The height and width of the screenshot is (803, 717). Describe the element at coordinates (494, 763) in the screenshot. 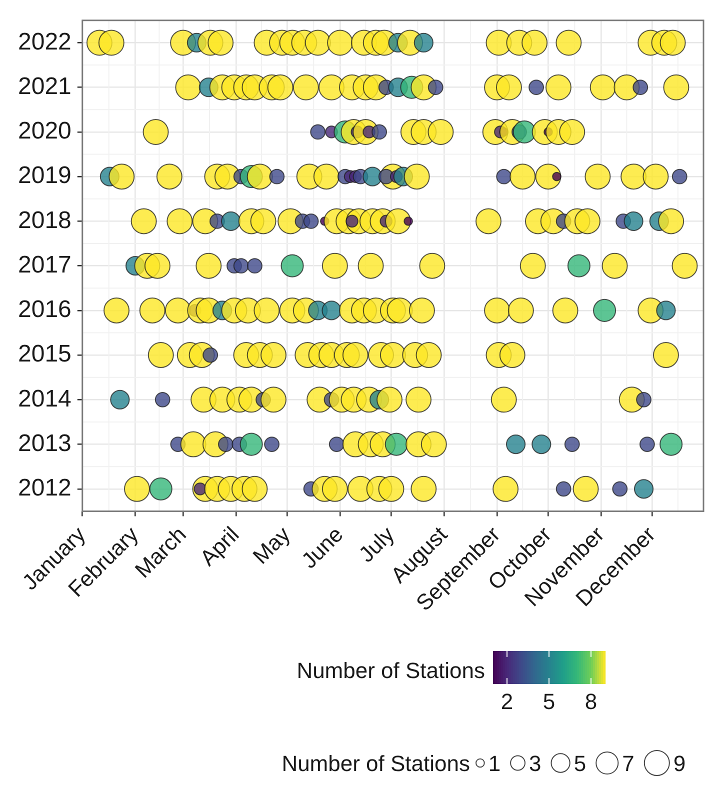

I see `legend-label: 1` at that location.